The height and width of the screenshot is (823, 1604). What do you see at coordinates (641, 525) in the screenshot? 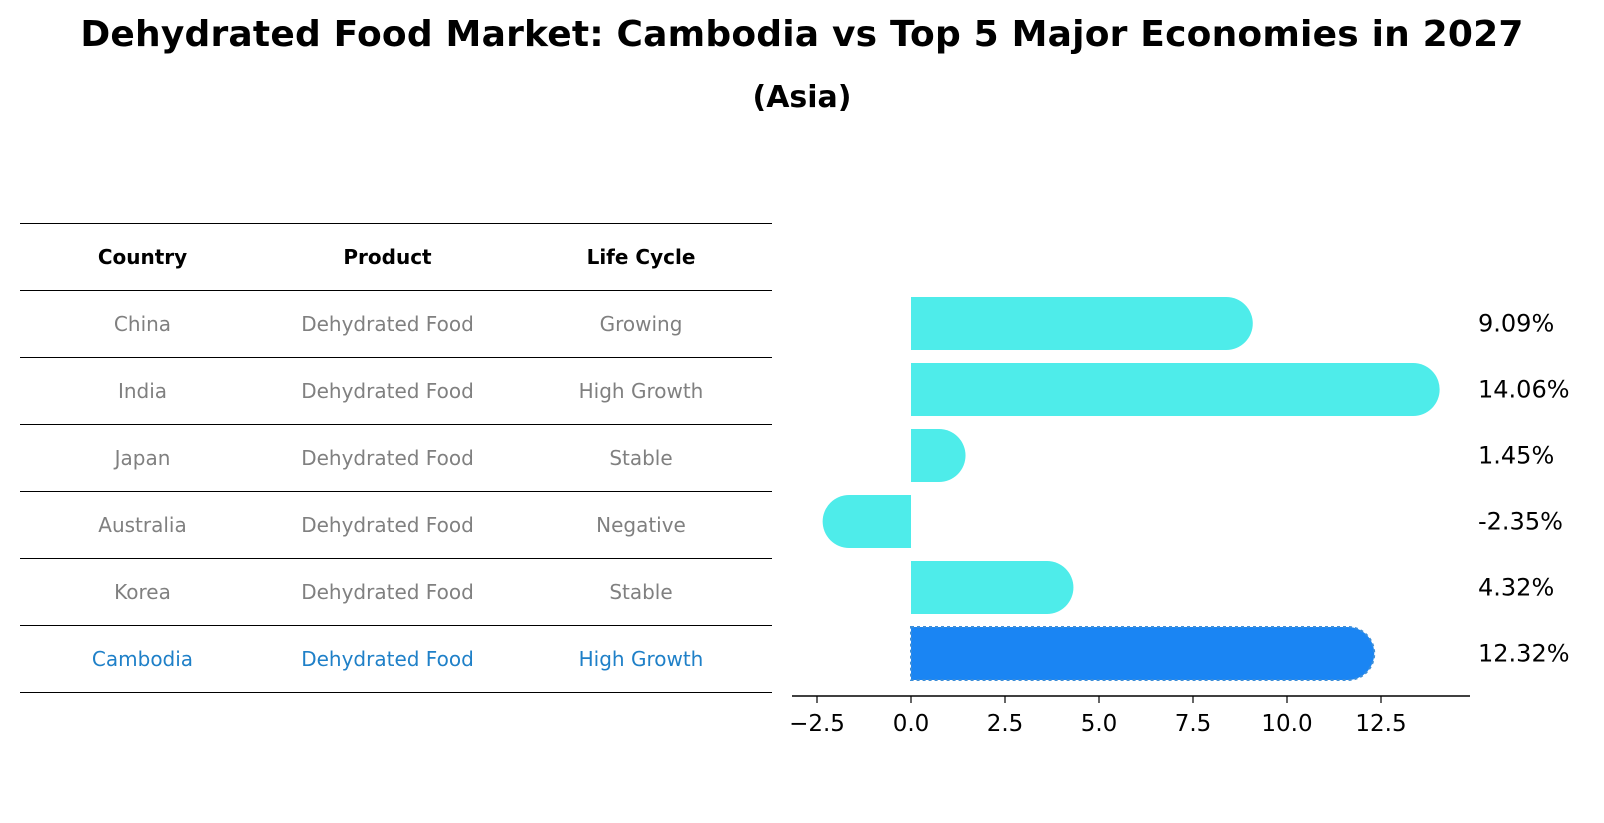
I see `cell-life-cycle: Negative` at bounding box center [641, 525].